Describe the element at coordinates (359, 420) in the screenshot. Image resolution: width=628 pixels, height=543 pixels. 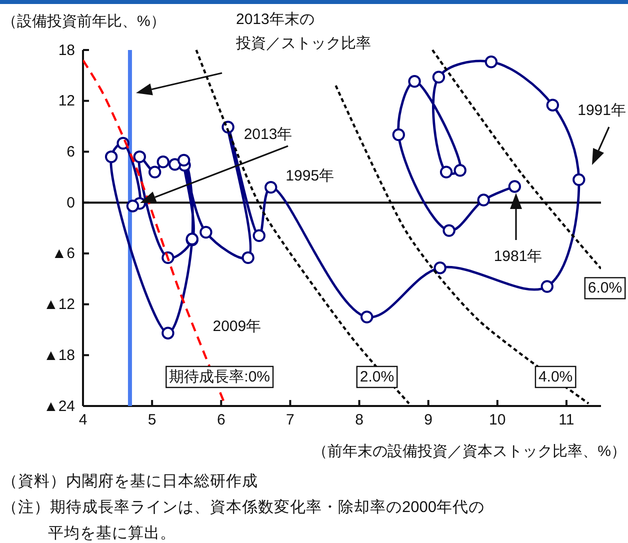
I see `x-tick-label: 8` at that location.